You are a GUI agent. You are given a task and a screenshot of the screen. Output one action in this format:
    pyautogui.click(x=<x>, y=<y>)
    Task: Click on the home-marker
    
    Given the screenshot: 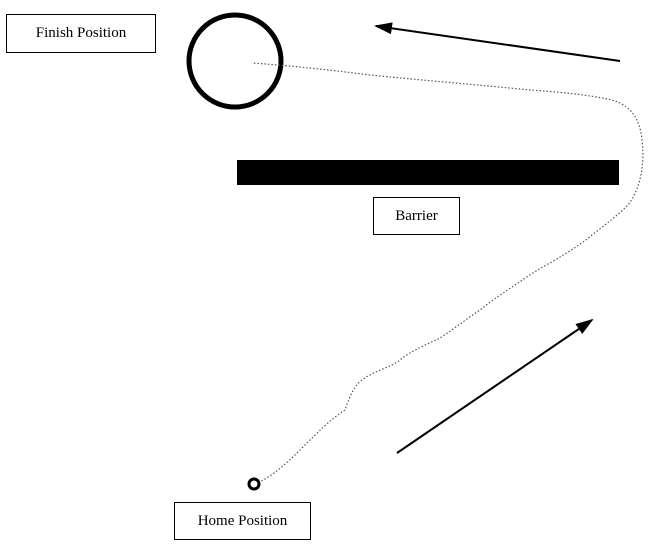 What is the action you would take?
    pyautogui.click(x=254, y=484)
    